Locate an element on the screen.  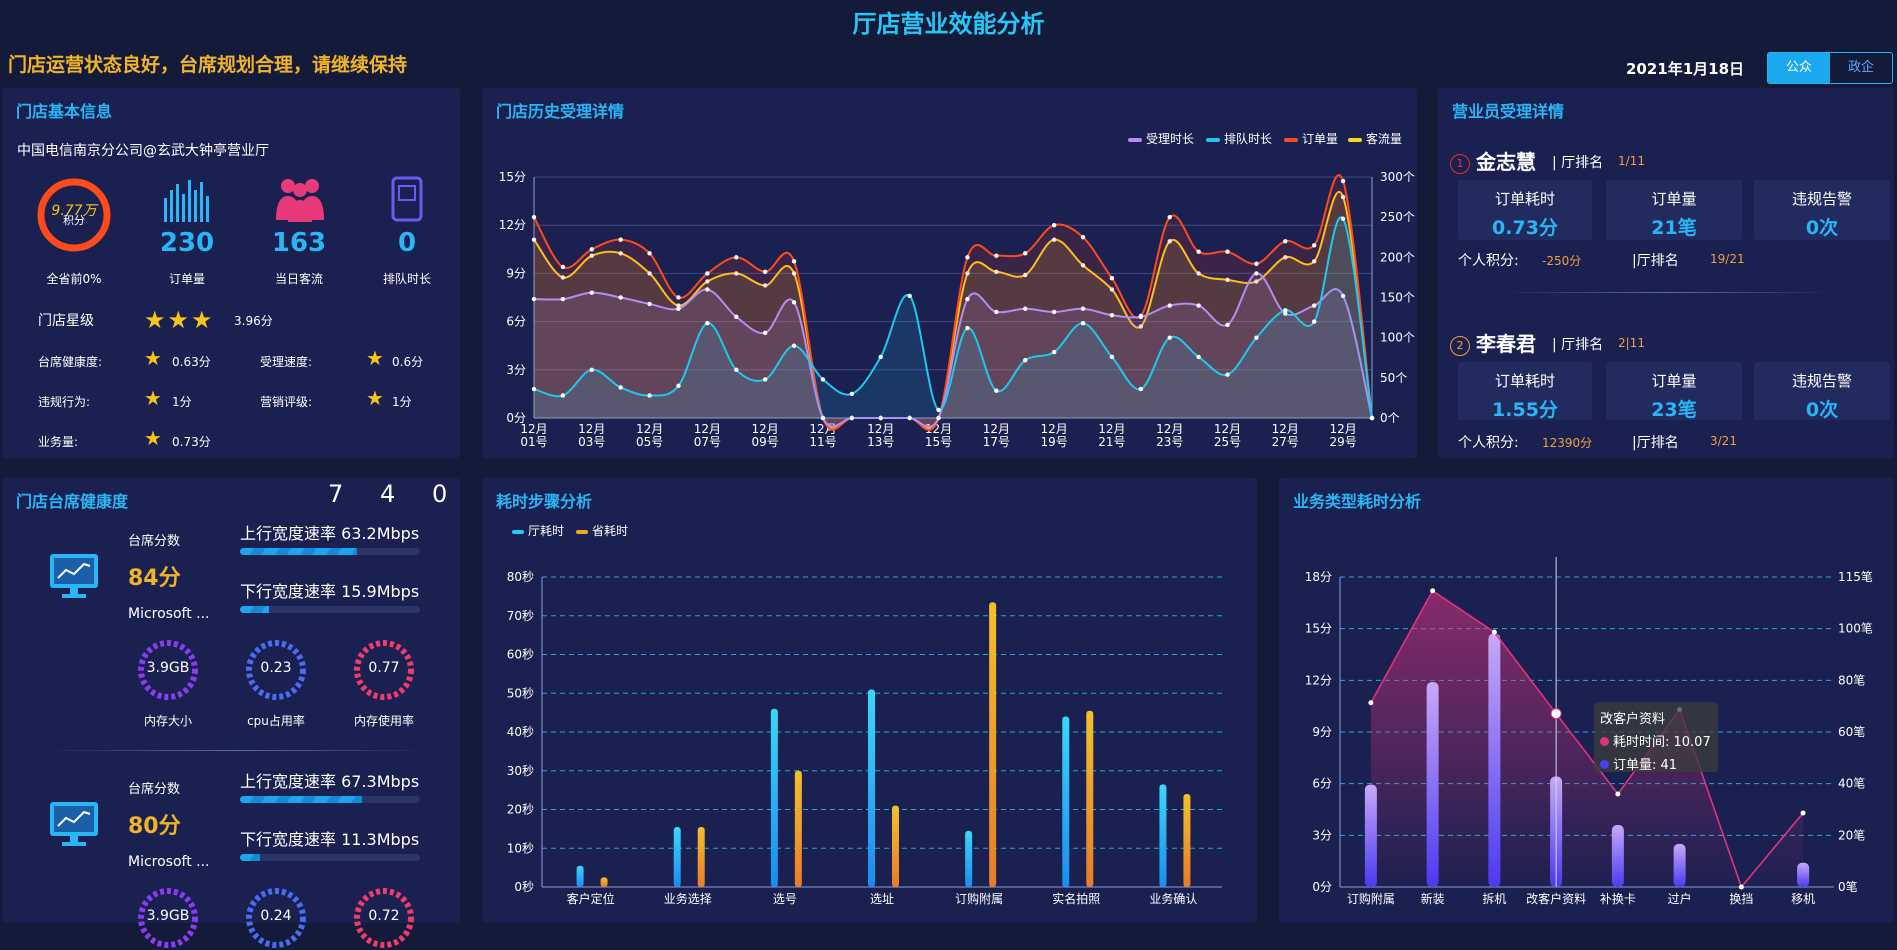
counter-digit: 4 is located at coordinates (388, 494).